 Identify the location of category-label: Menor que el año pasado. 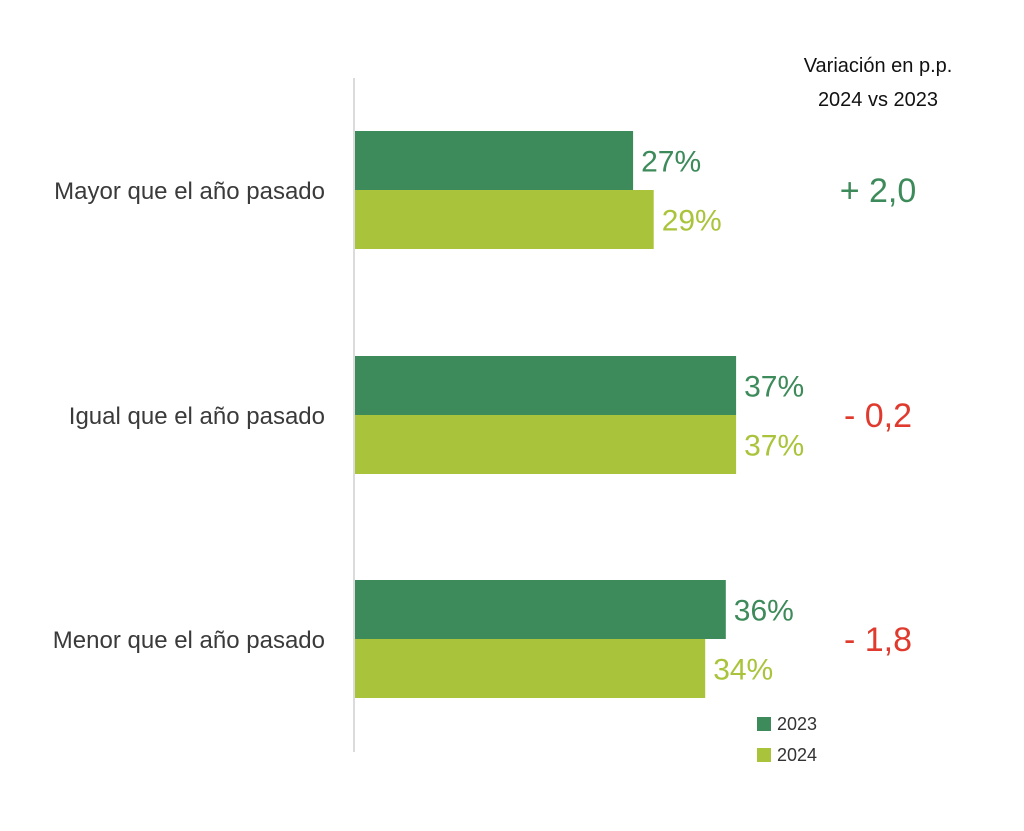
(189, 640).